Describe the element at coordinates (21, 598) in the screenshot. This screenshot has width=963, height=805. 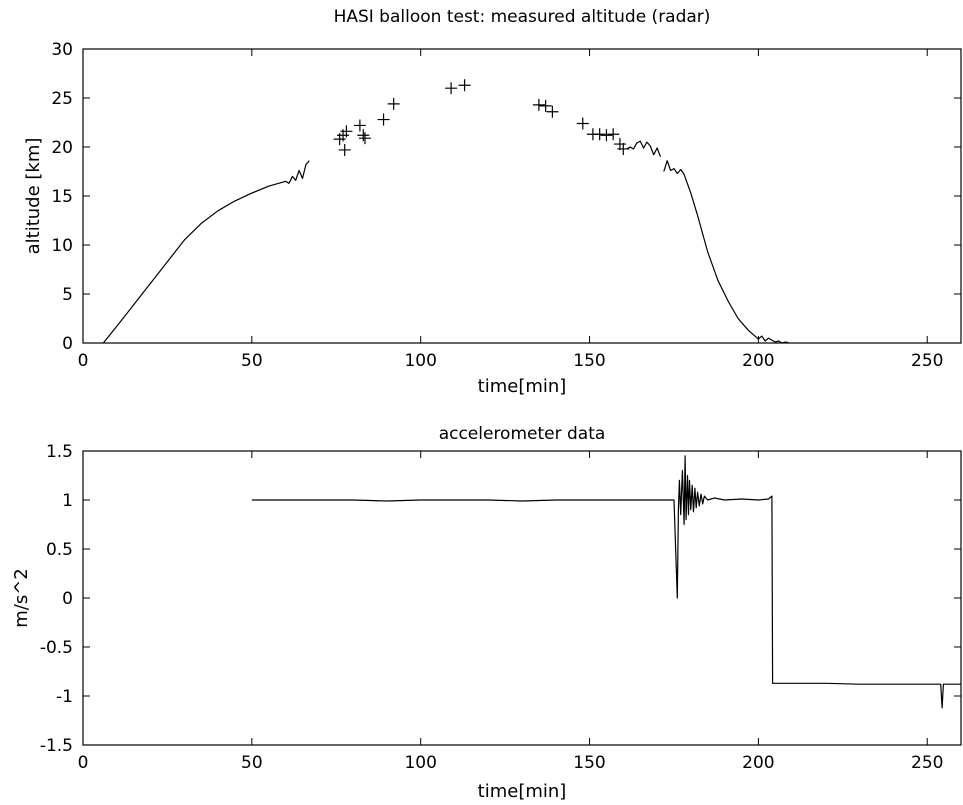
I see `y-axis-label: m/s^2` at that location.